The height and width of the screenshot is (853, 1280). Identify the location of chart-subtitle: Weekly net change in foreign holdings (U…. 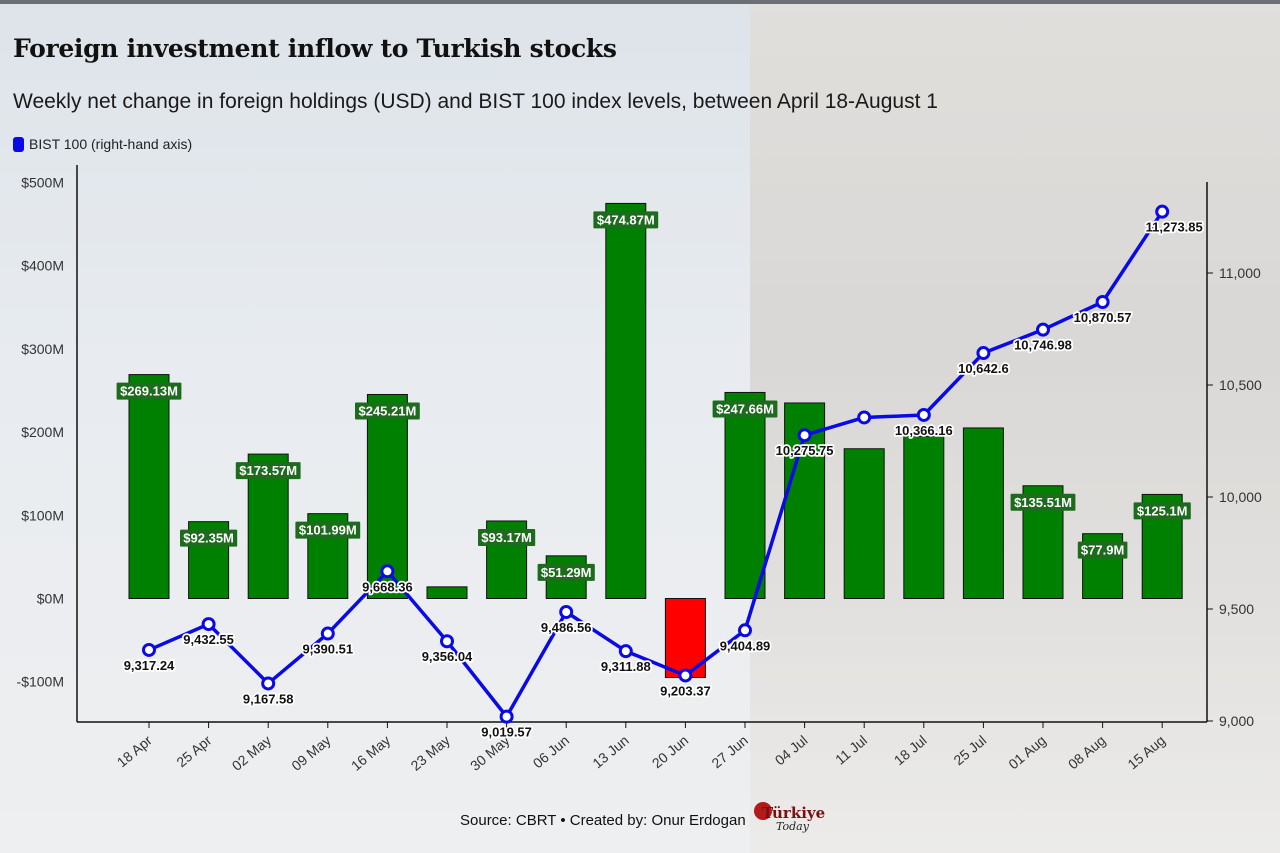
(475, 101).